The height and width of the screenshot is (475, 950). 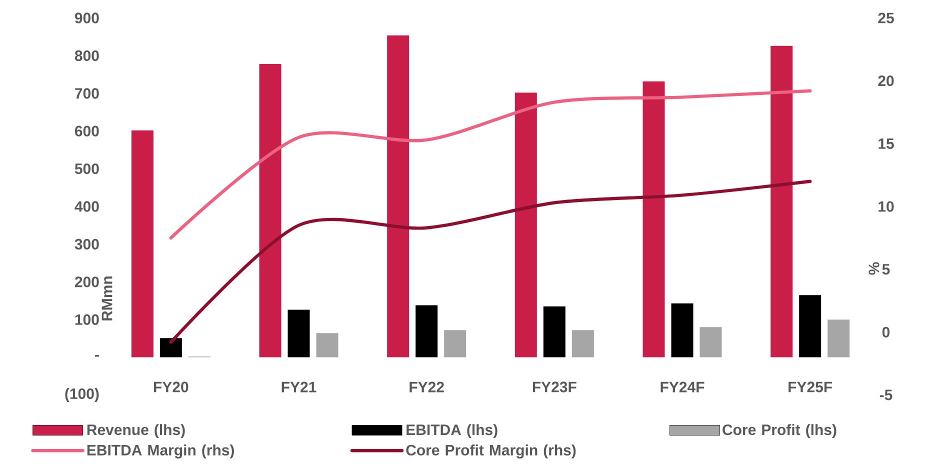 I want to click on y2-tick-label: 15, so click(x=886, y=143).